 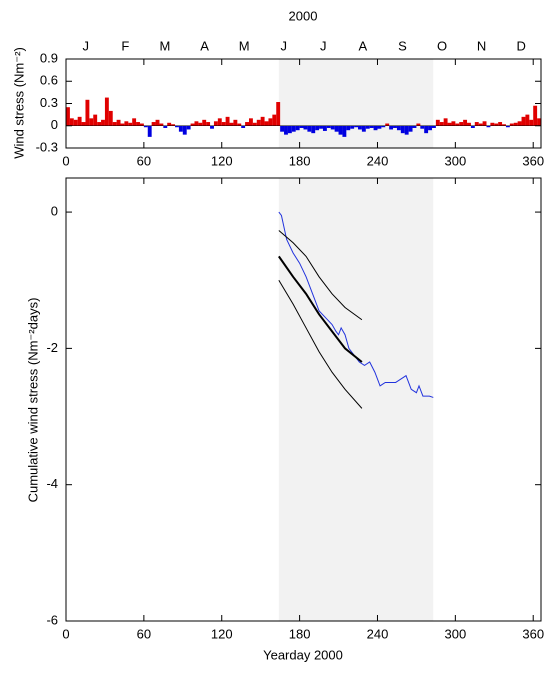 What do you see at coordinates (442, 45) in the screenshot?
I see `month-label: O` at bounding box center [442, 45].